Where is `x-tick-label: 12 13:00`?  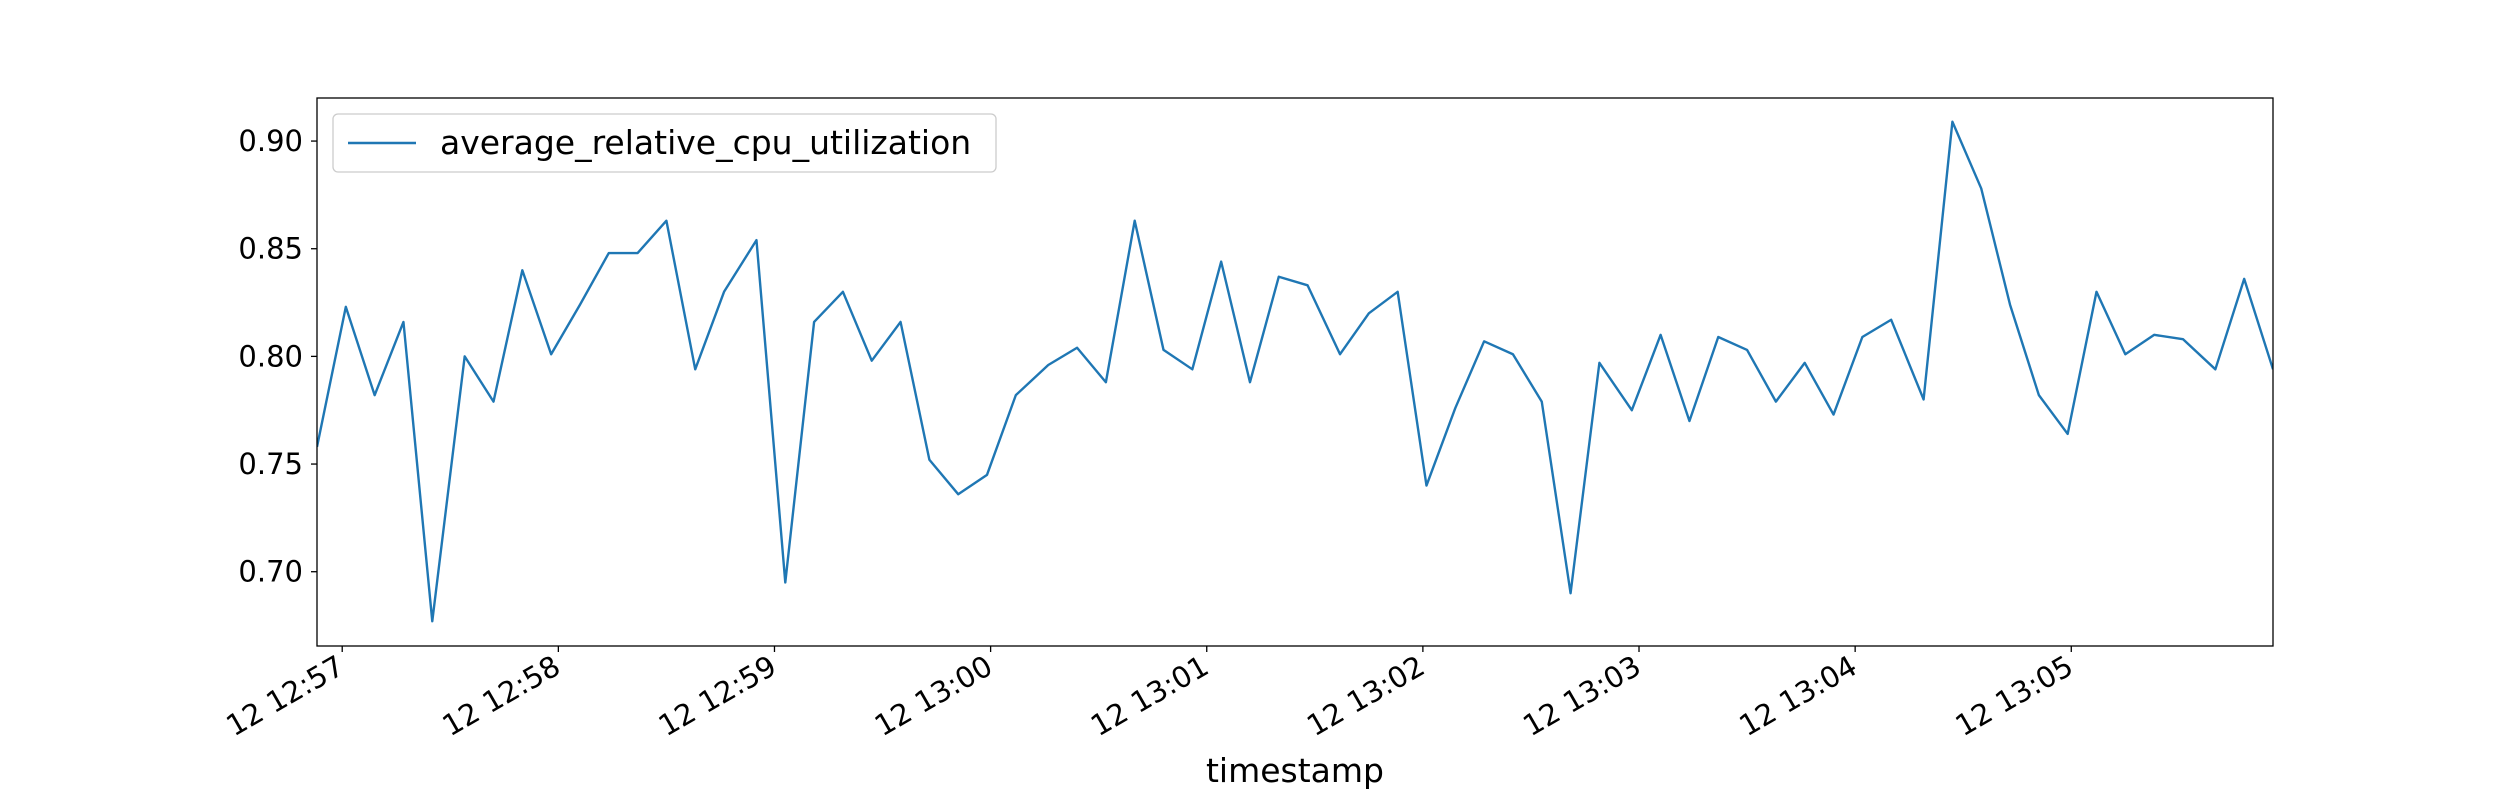
x-tick-label: 12 13:00 is located at coordinates (933, 696).